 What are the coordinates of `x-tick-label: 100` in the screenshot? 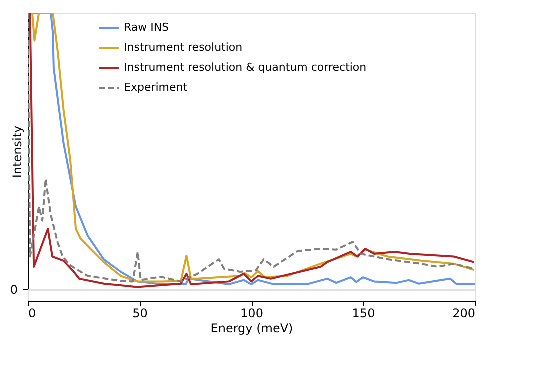 It's located at (252, 313).